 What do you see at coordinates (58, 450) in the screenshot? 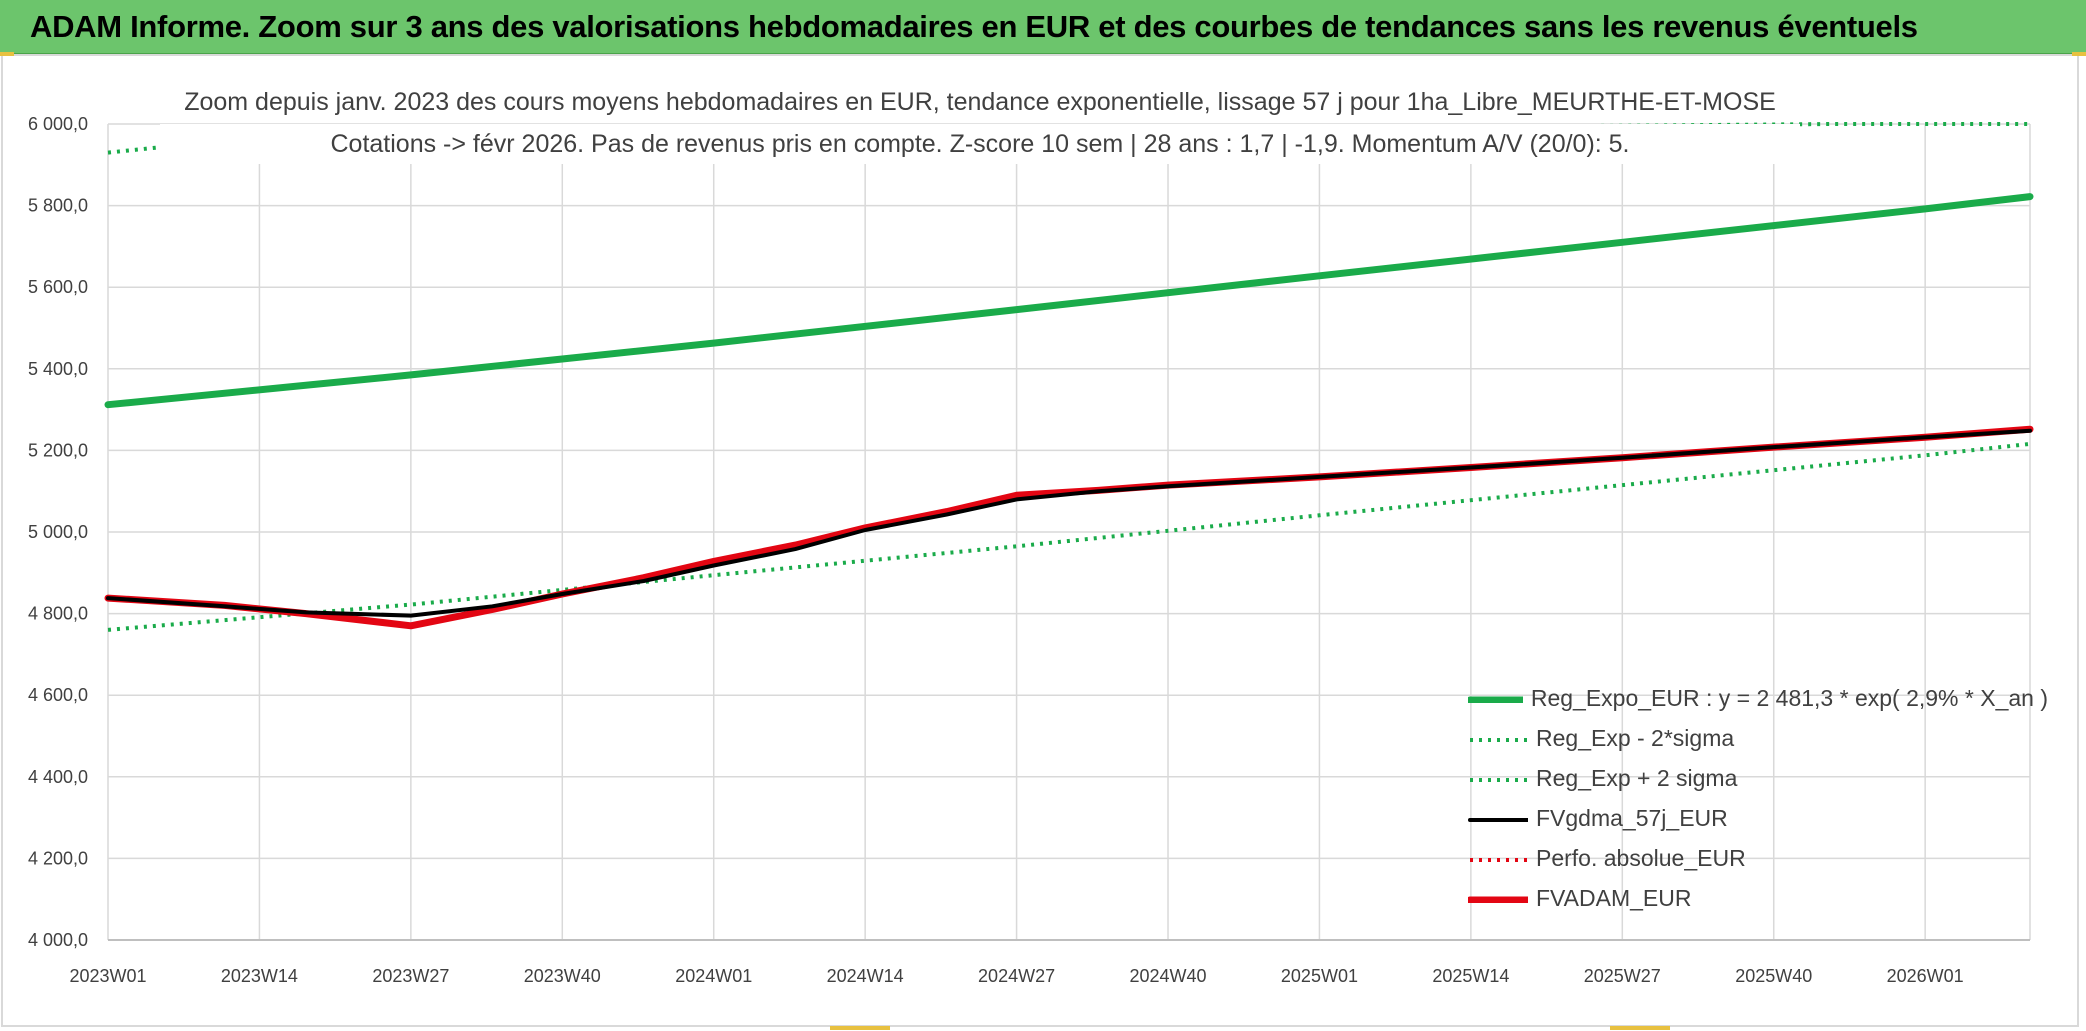
I see `y-tick-label: 5 200,0` at bounding box center [58, 450].